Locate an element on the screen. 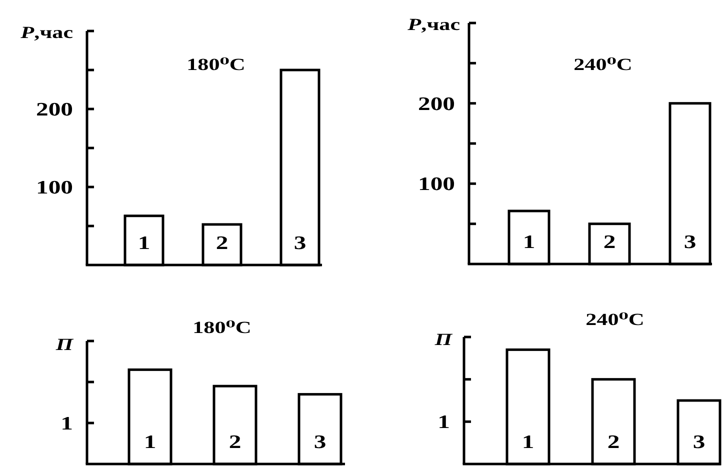  text: 180⁰C is located at coordinates (216, 64).